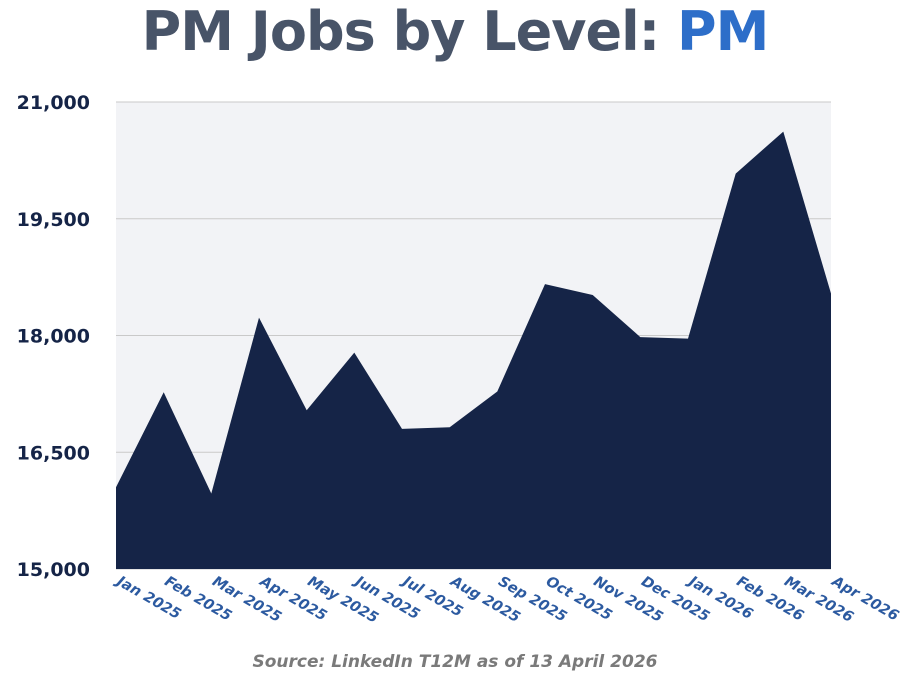 The image size is (910, 696). Describe the element at coordinates (53, 453) in the screenshot. I see `y-tick-label: 16,500` at that location.